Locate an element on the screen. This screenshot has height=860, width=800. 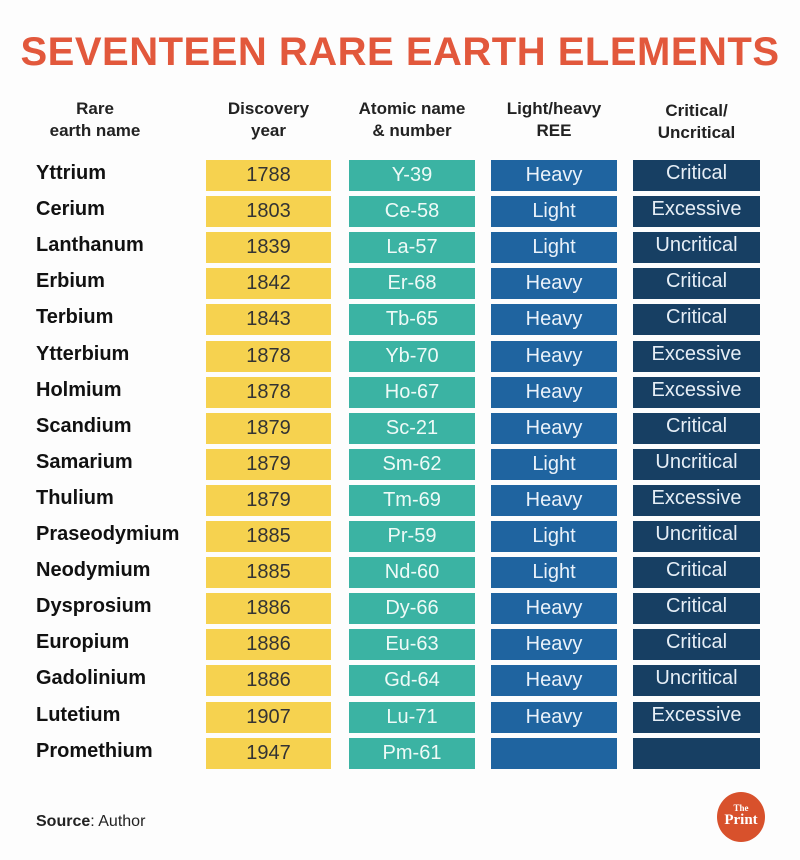
element-name: Lutetium is located at coordinates (78, 714).